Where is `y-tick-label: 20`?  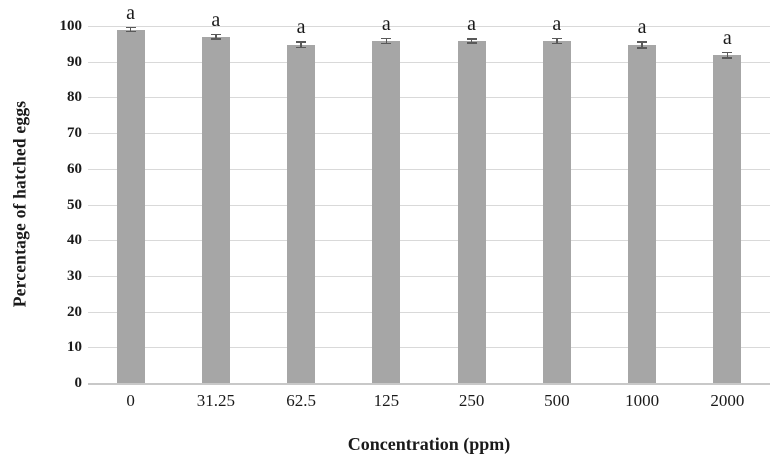 y-tick-label: 20 is located at coordinates (74, 311).